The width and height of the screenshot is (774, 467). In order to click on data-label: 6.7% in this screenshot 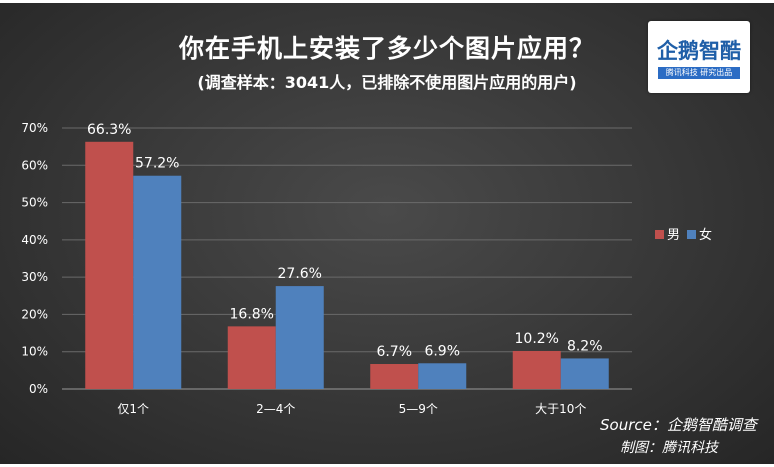, I will do `click(394, 352)`.